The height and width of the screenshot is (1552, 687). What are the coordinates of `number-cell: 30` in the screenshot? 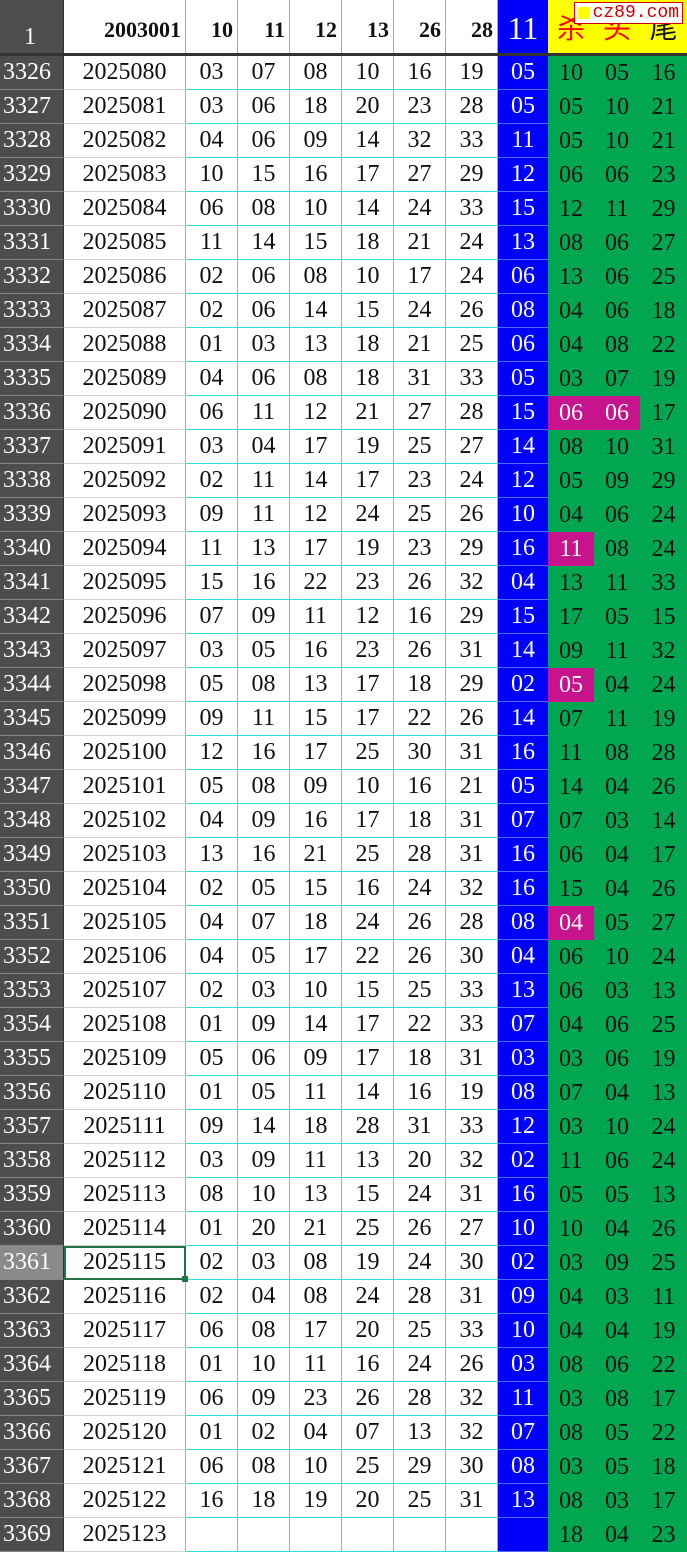 It's located at (472, 957).